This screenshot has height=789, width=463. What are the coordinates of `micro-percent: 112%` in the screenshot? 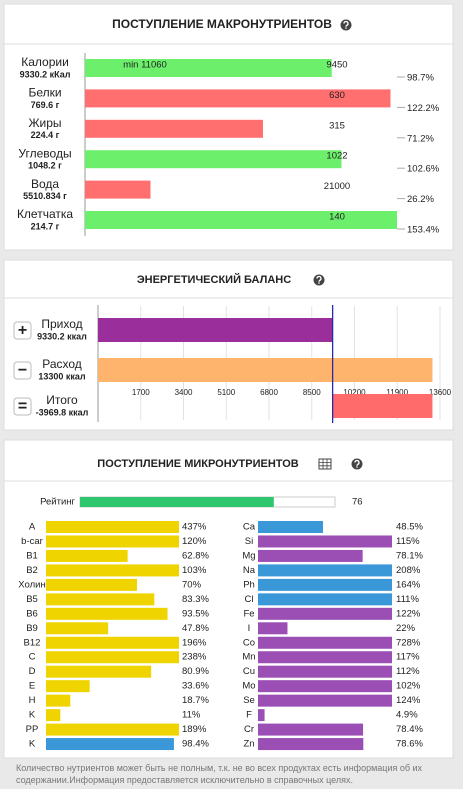 It's located at (408, 671).